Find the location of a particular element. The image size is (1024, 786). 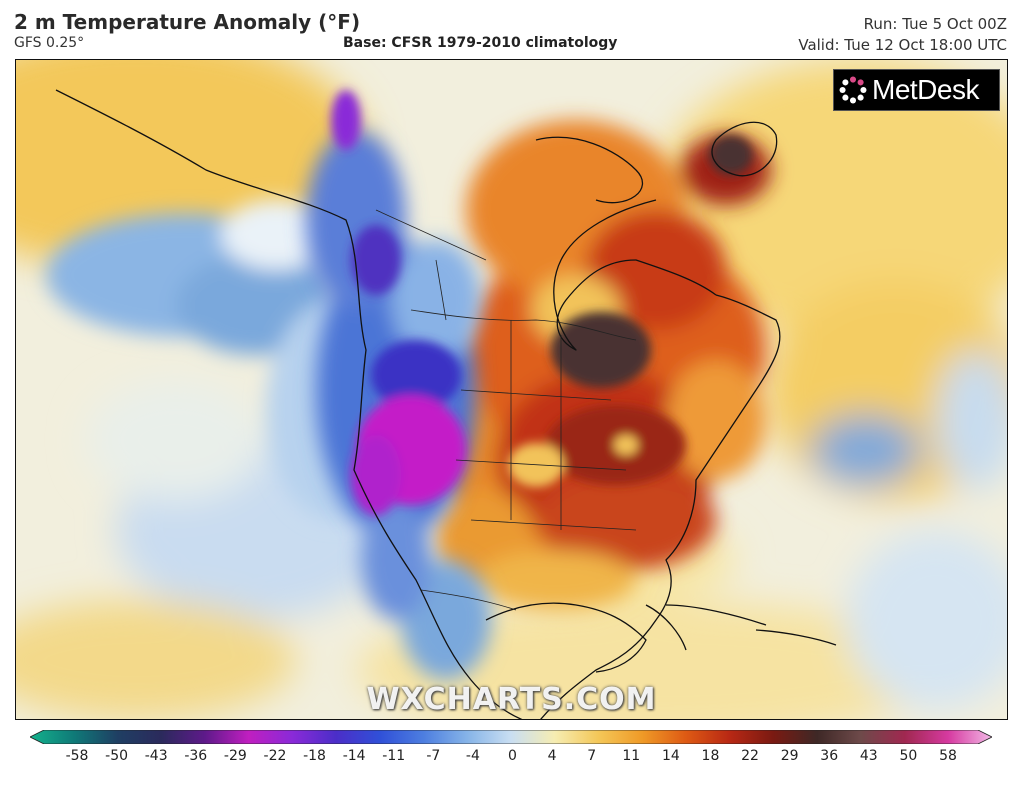

colorbar-tick-label: -29 is located at coordinates (235, 756).